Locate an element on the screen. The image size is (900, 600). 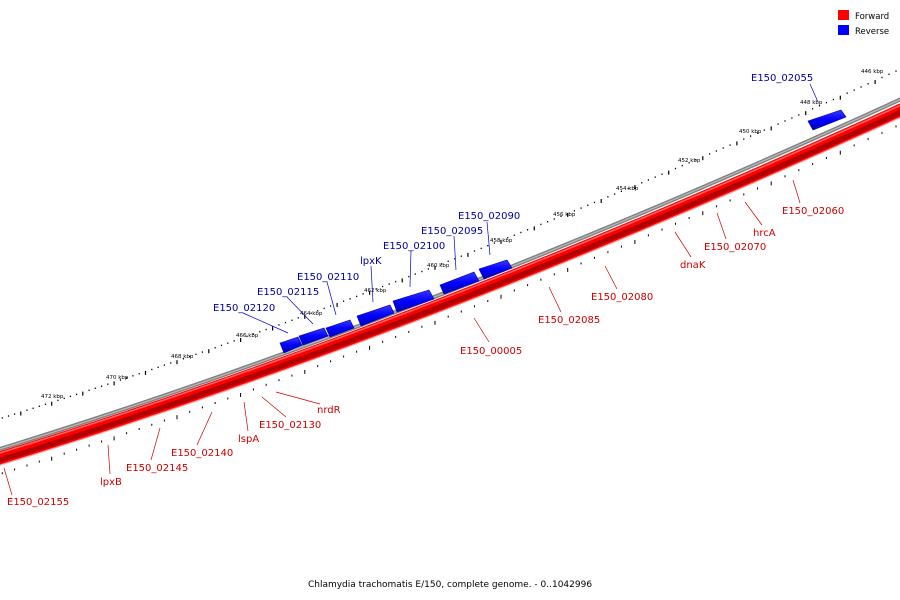
scale-label: 464 kbp is located at coordinates (311, 314).